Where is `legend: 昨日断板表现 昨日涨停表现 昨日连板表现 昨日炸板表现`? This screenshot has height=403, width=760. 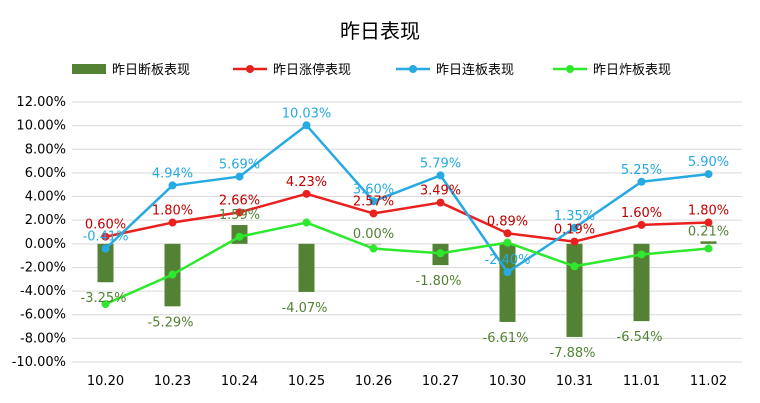
legend: 昨日断板表现 昨日涨停表现 昨日连板表现 昨日炸板表现 is located at coordinates (371, 70).